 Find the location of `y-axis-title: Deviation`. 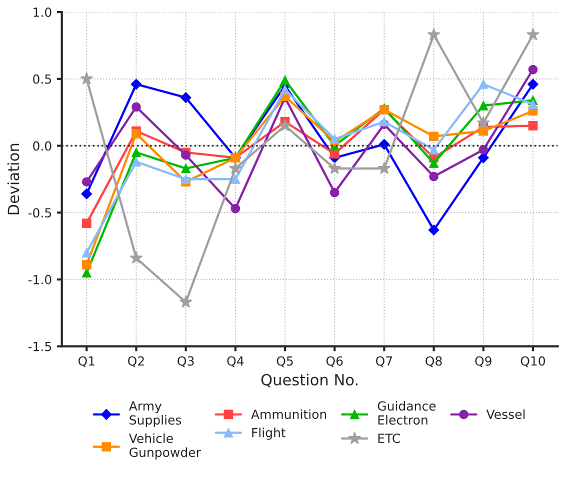

y-axis-title: Deviation is located at coordinates (13, 179).